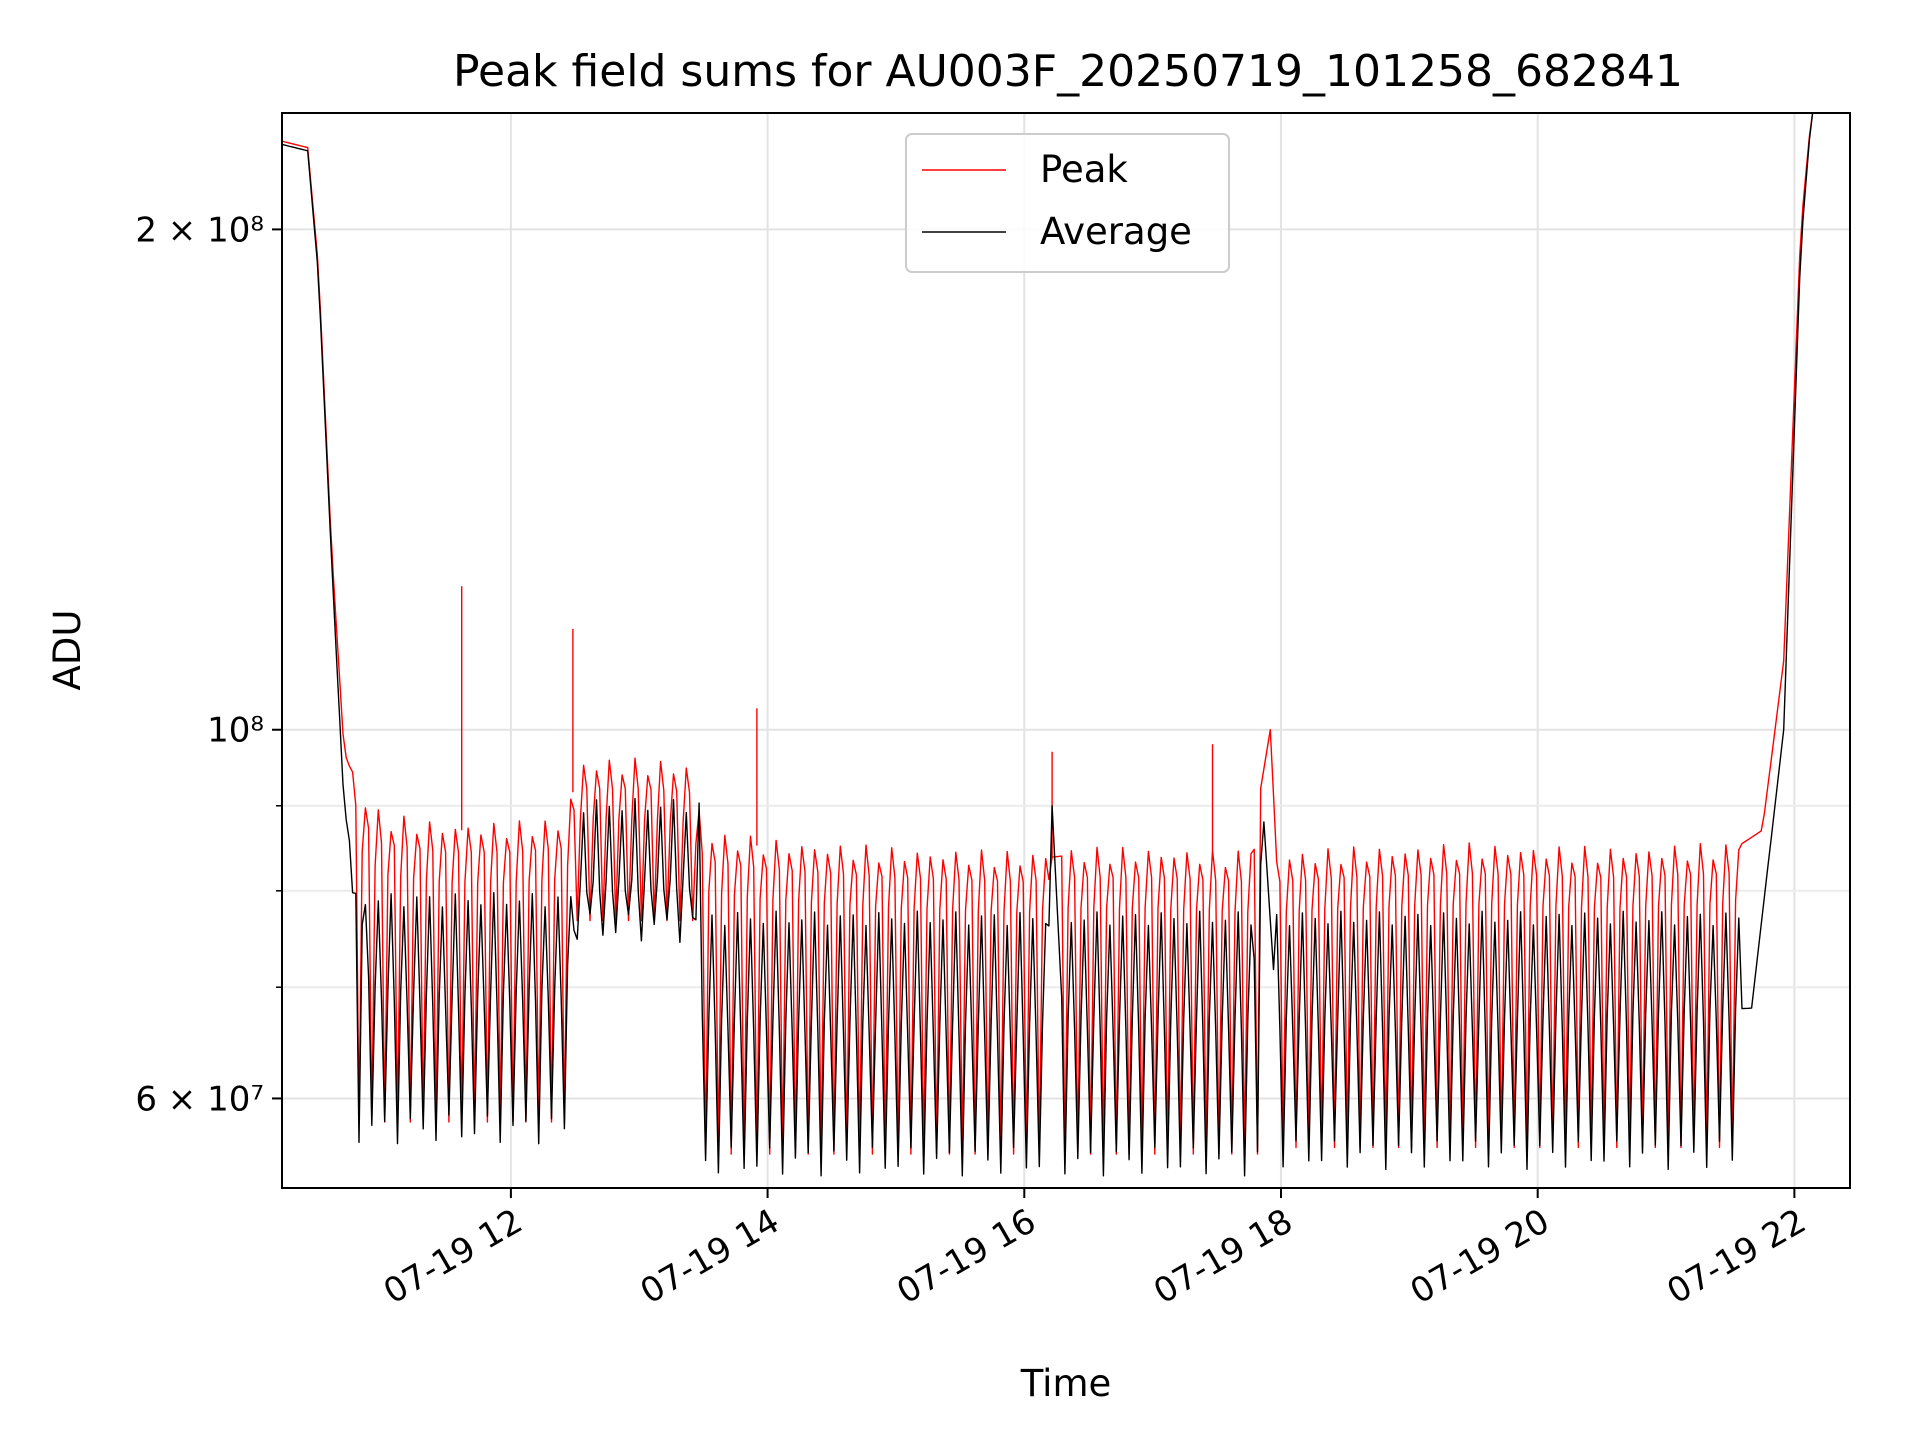 The image size is (1920, 1440). I want to click on x-axis-label: Time, so click(1066, 1383).